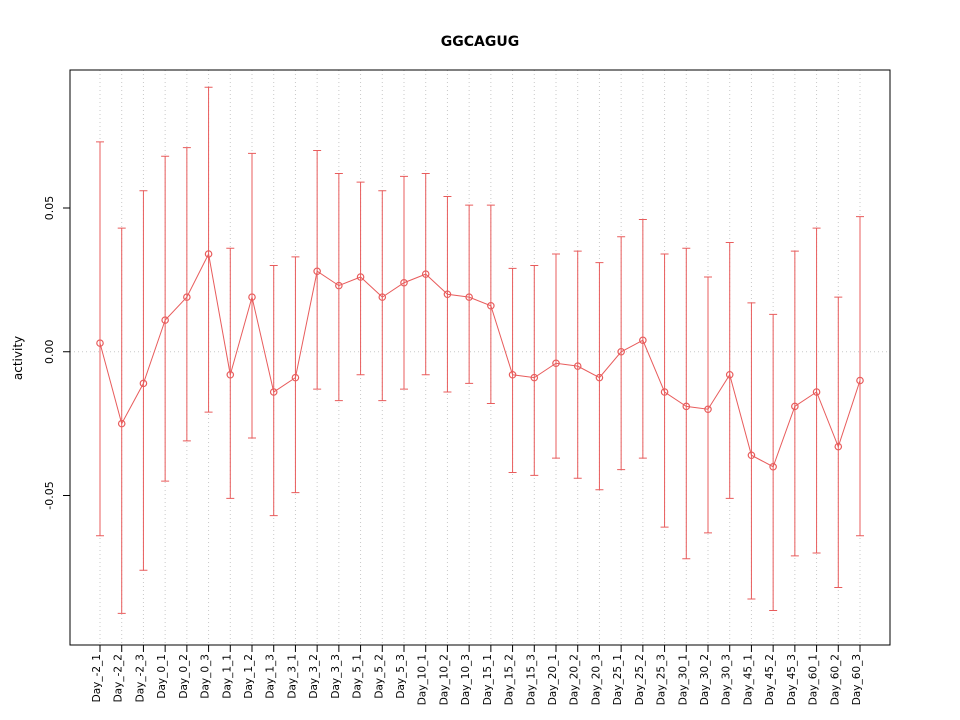 This screenshot has height=720, width=960. What do you see at coordinates (379, 676) in the screenshot?
I see `x-tick-label: Day_5_2` at bounding box center [379, 676].